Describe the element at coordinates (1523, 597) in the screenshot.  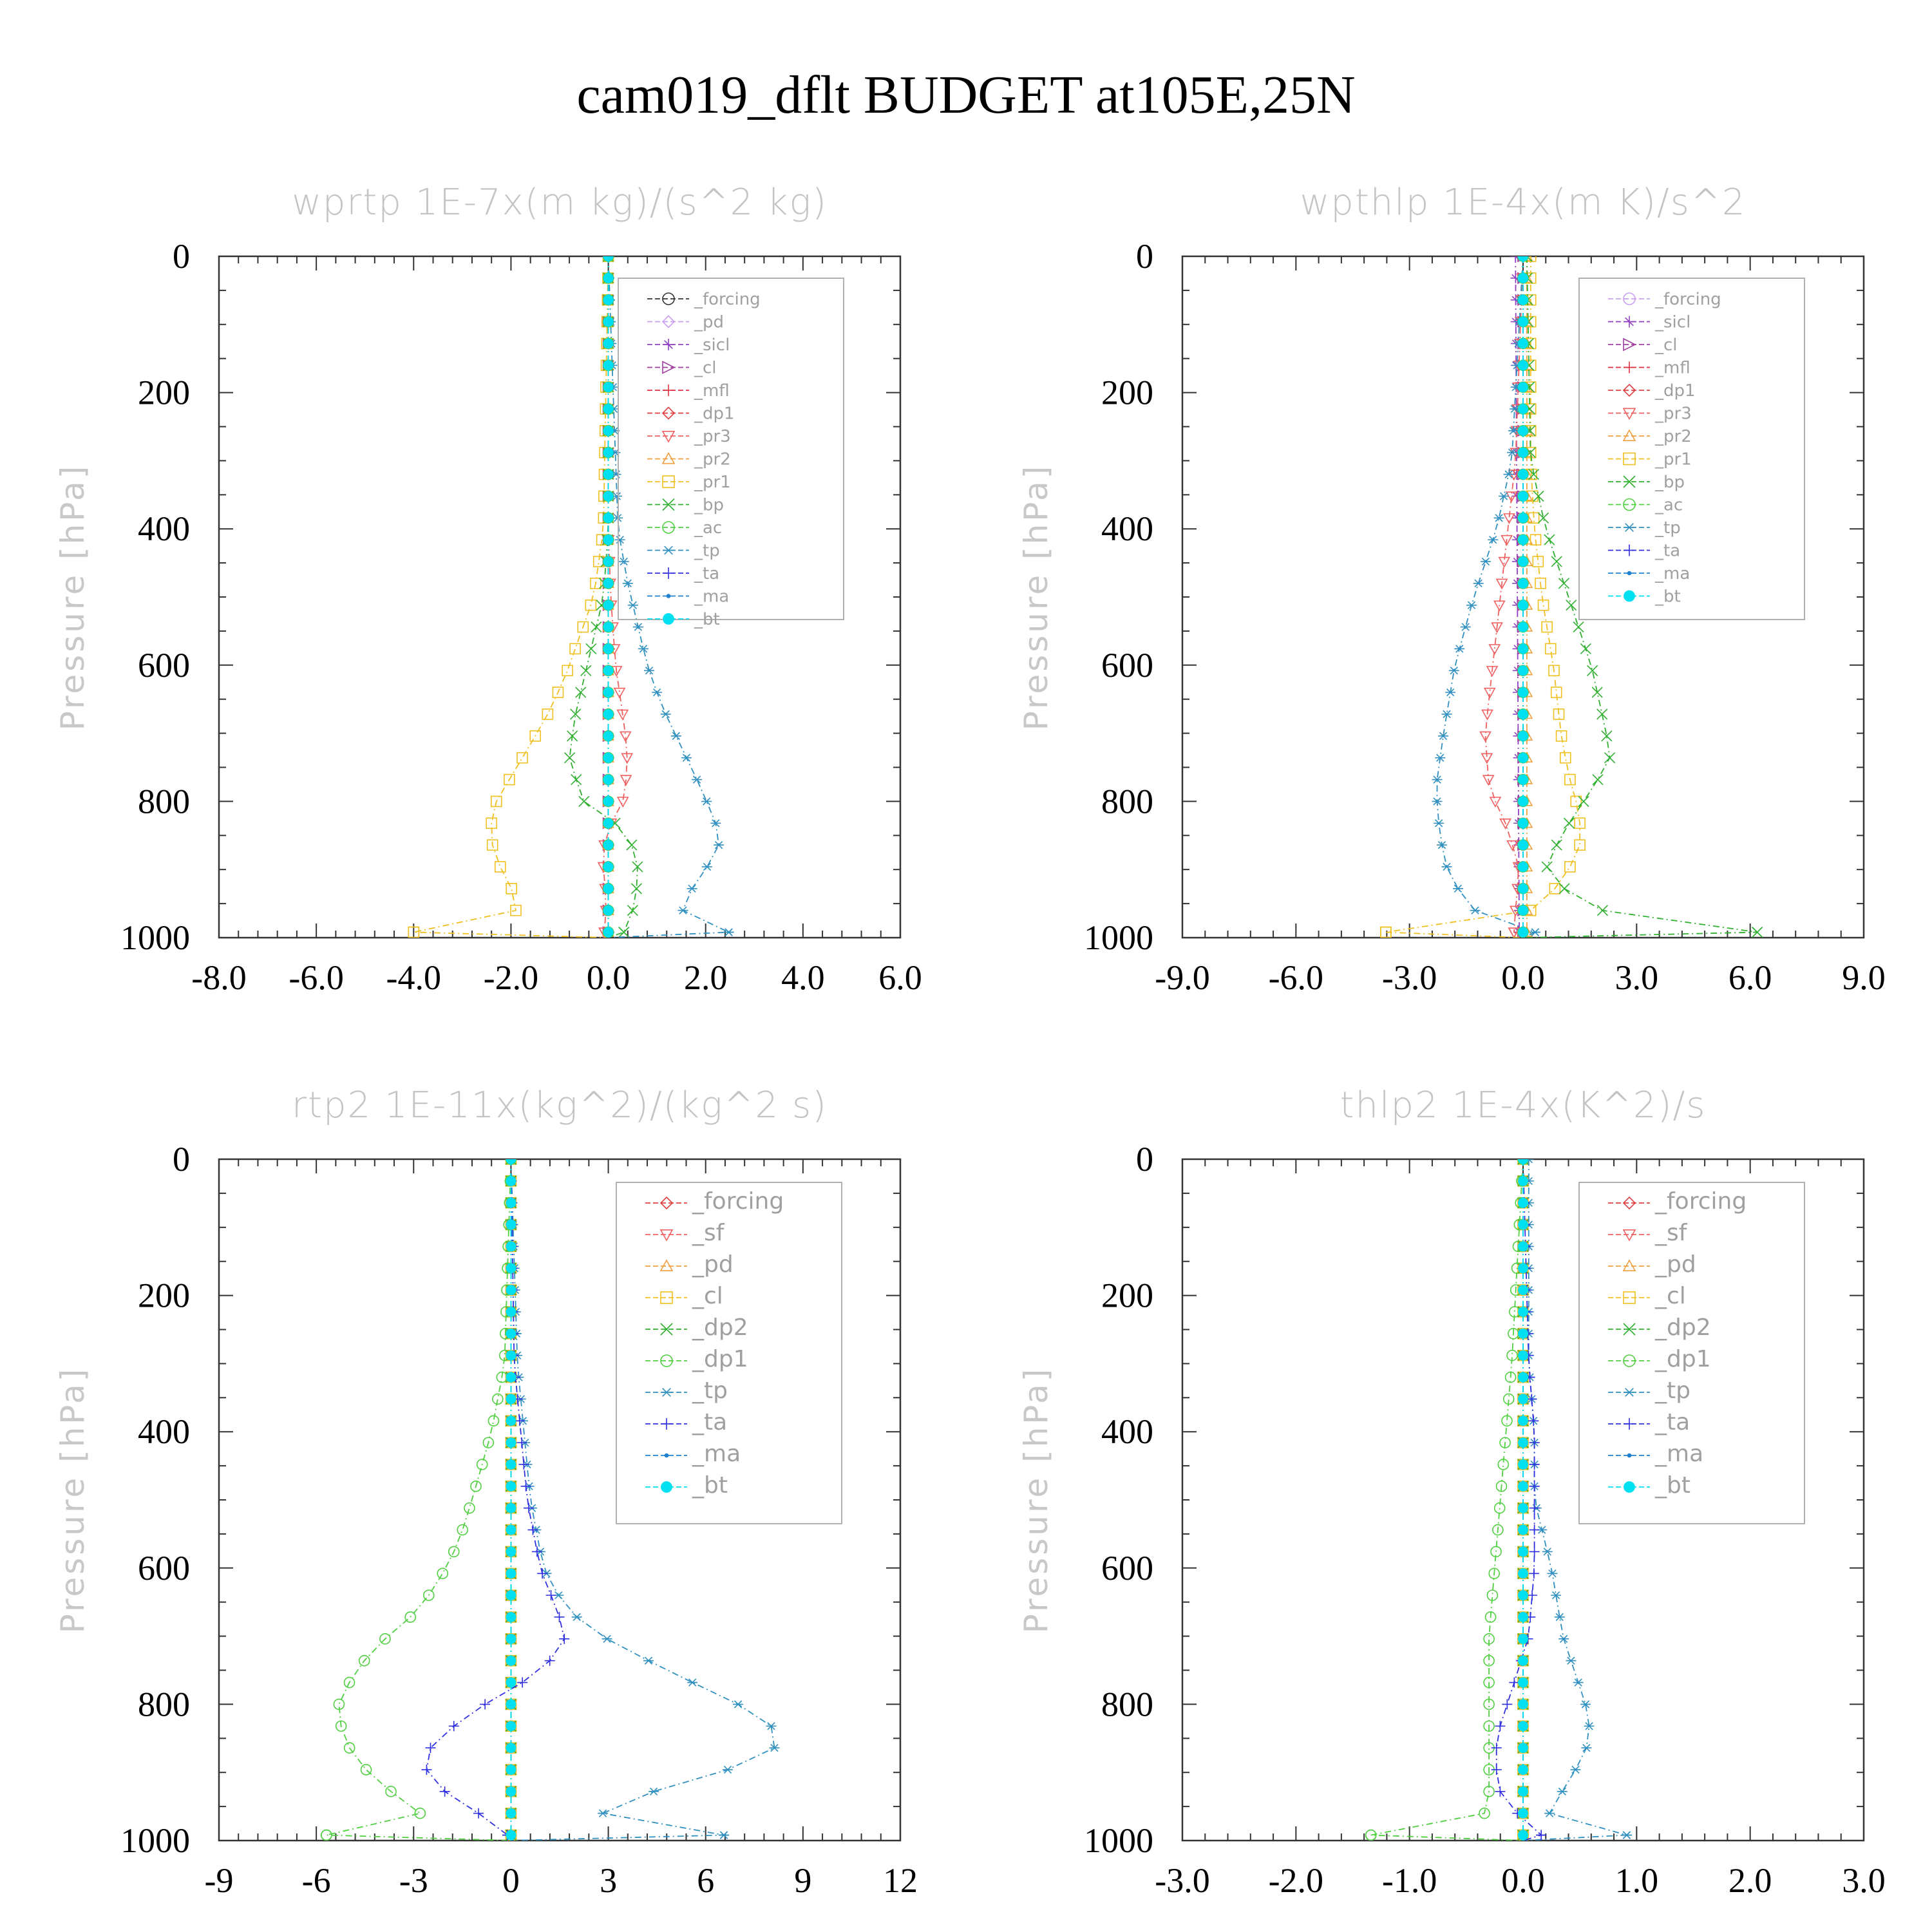
I see `series-forcing` at that location.